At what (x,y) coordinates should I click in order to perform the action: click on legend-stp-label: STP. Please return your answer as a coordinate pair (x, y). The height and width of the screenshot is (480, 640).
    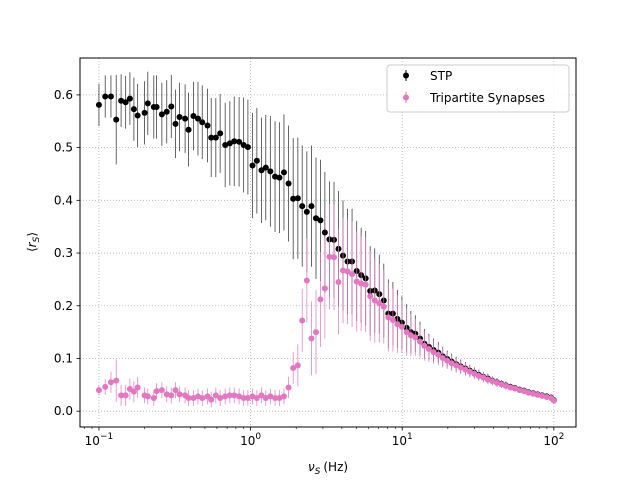
    Looking at the image, I should click on (441, 76).